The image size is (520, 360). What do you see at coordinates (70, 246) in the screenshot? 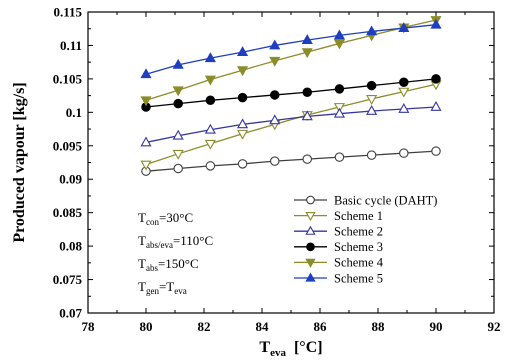
I see `y-tick-label: 0.08` at bounding box center [70, 246].